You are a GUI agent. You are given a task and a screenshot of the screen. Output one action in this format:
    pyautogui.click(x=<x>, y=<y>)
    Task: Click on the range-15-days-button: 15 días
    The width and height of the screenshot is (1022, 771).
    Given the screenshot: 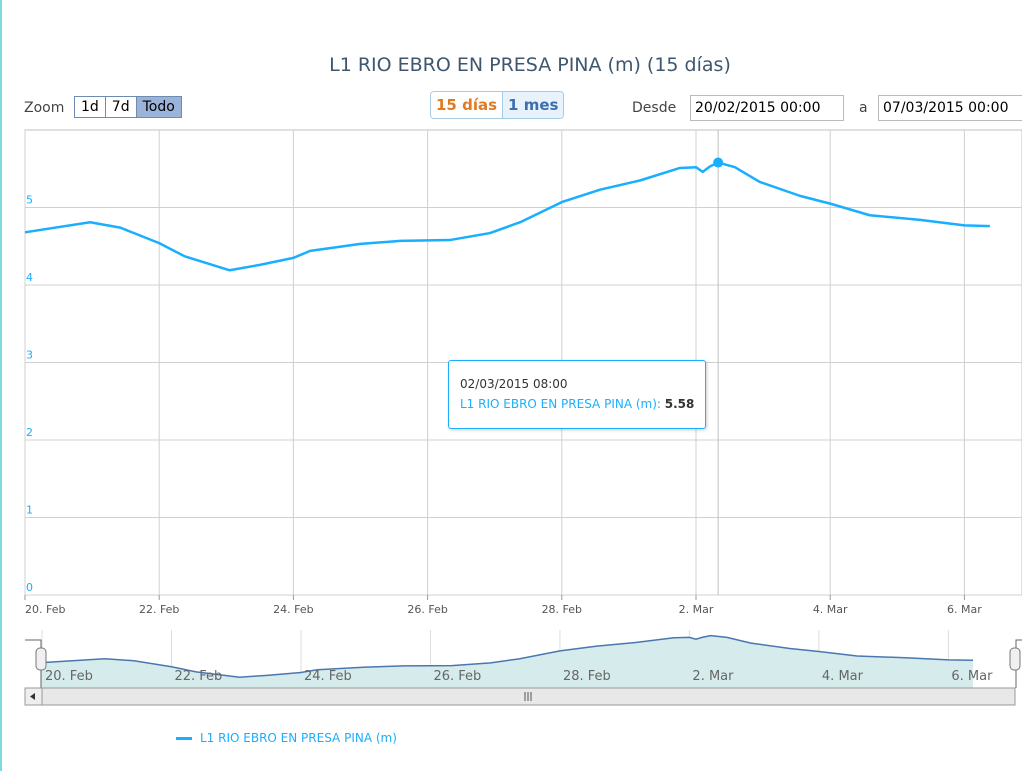 What is the action you would take?
    pyautogui.click(x=467, y=105)
    